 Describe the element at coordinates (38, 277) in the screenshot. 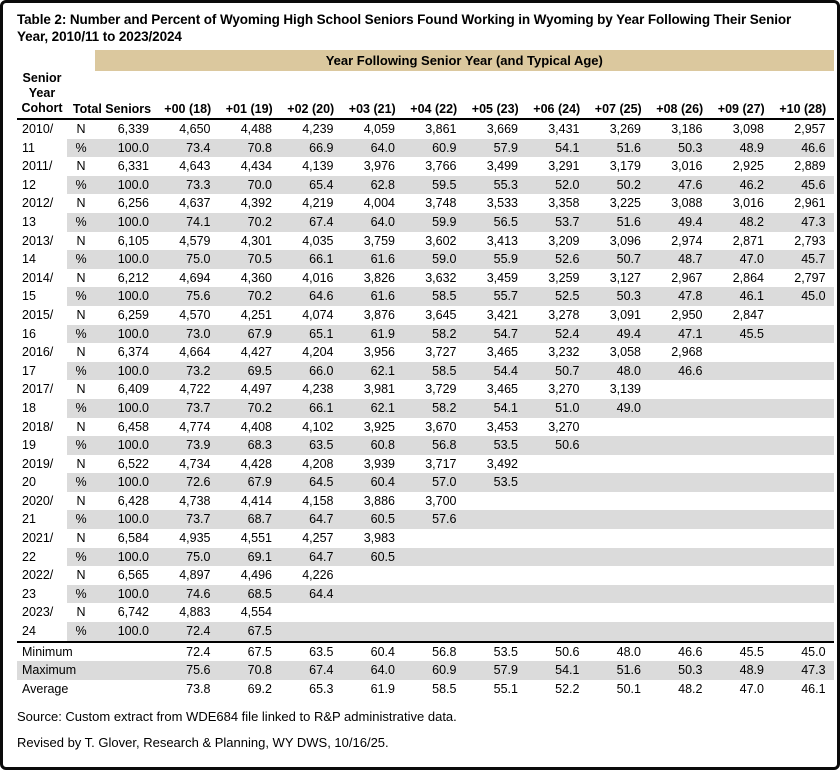

I see `cohort-label-top: 2014/` at that location.